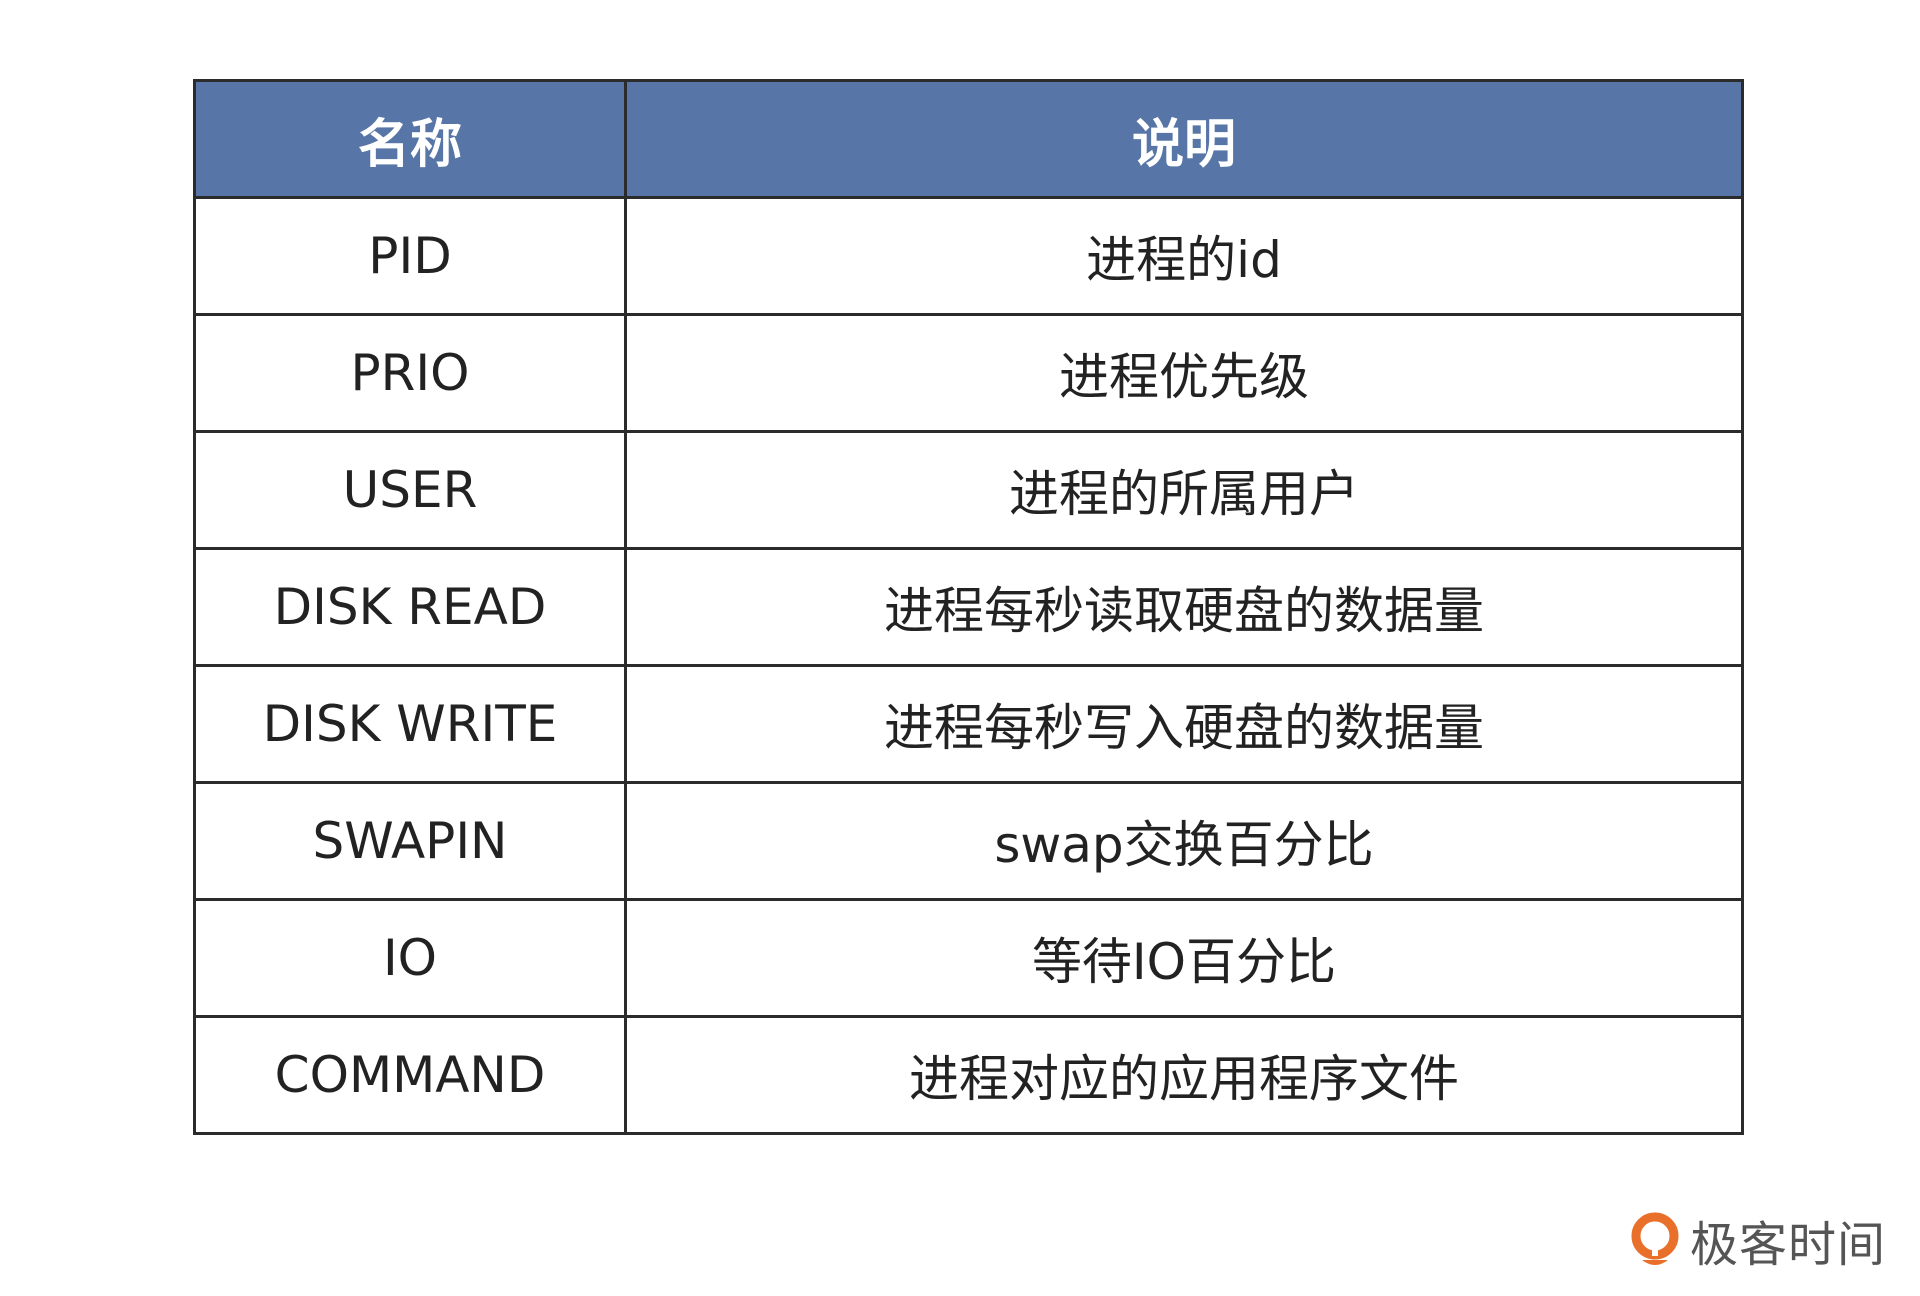 This screenshot has height=1296, width=1920. What do you see at coordinates (1184, 724) in the screenshot?
I see `cell-description: 进程每秒写入硬盘的数据量` at bounding box center [1184, 724].